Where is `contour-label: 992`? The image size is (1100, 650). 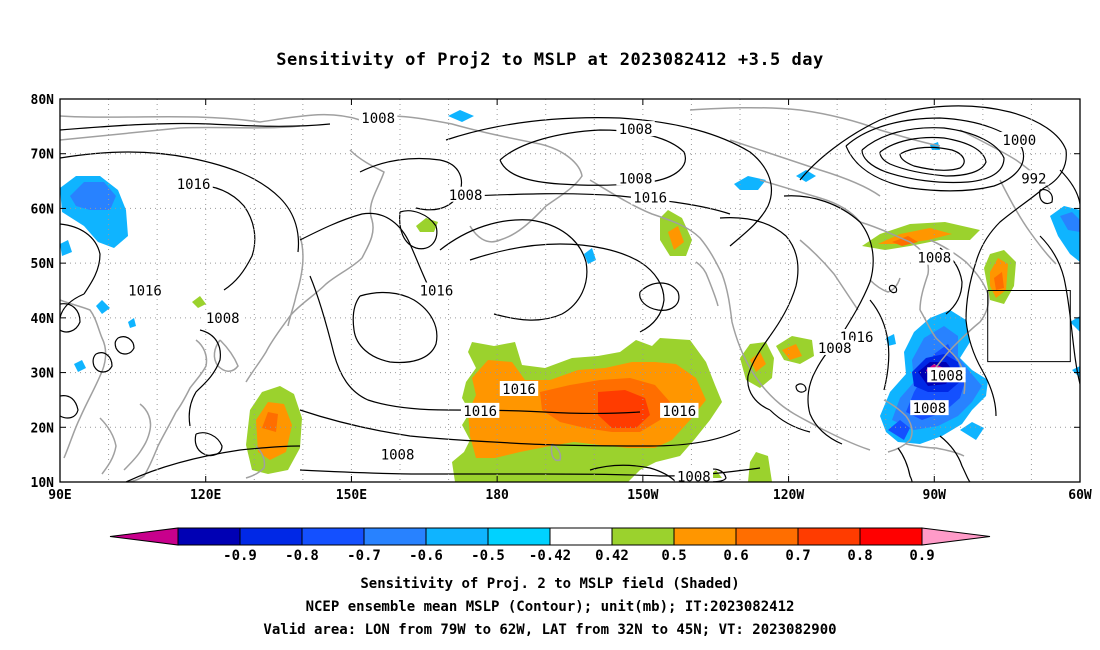
contour-label: 992 is located at coordinates (1033, 178).